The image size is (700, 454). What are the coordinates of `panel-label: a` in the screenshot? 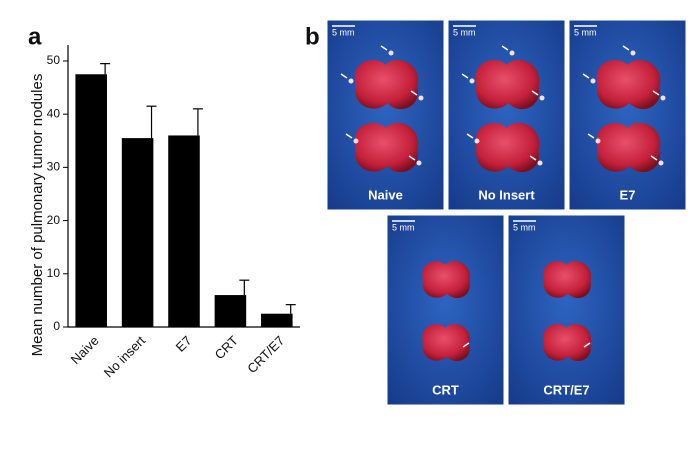 It's located at (35, 36).